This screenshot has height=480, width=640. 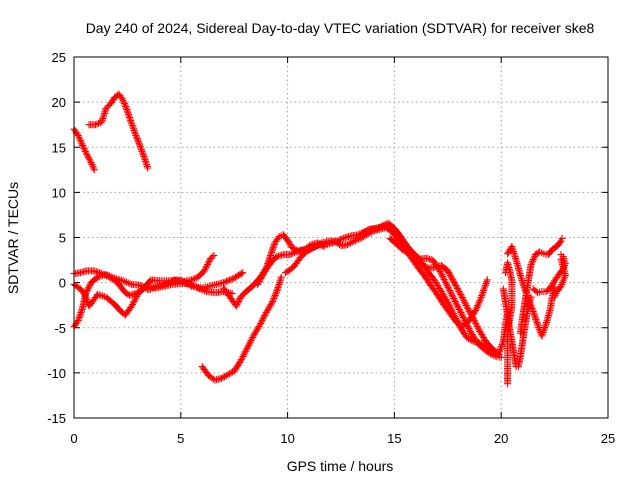 What do you see at coordinates (13, 238) in the screenshot?
I see `y-axis-label: SDTVAR / TECUs` at bounding box center [13, 238].